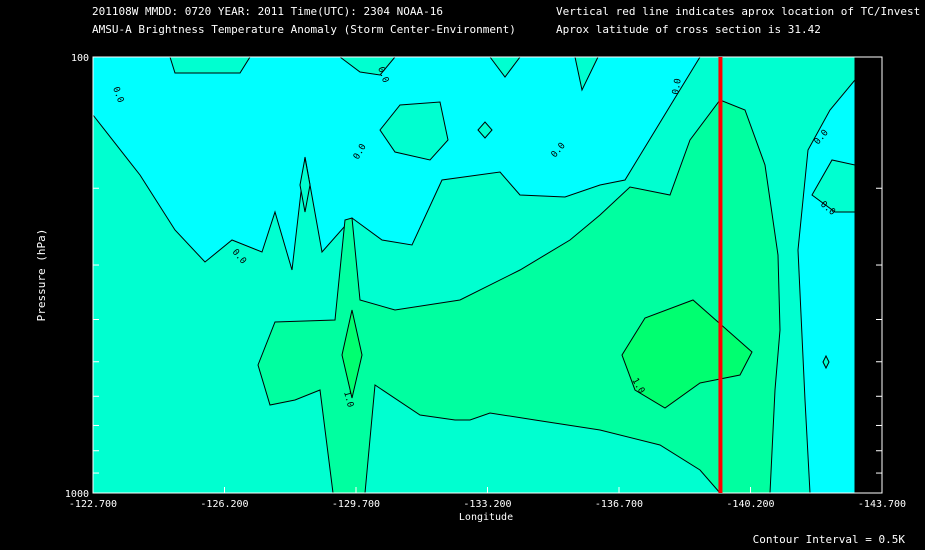  I want to click on x-tick-label: -140.200, so click(750, 504).